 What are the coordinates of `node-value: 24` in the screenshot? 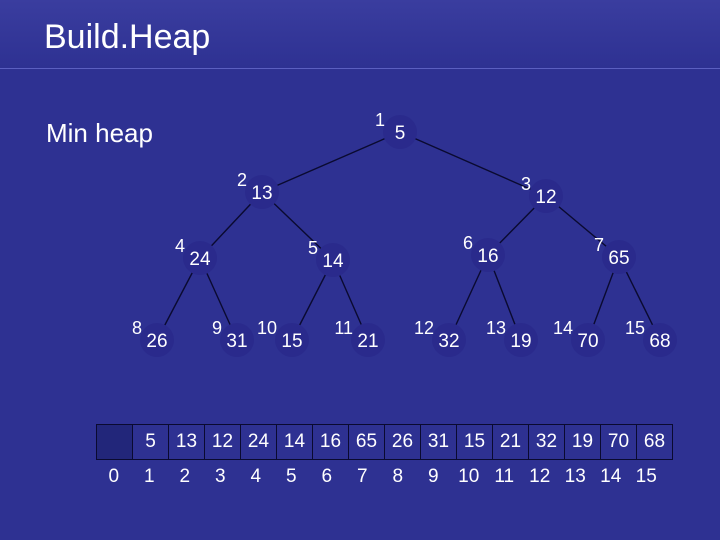 It's located at (200, 259).